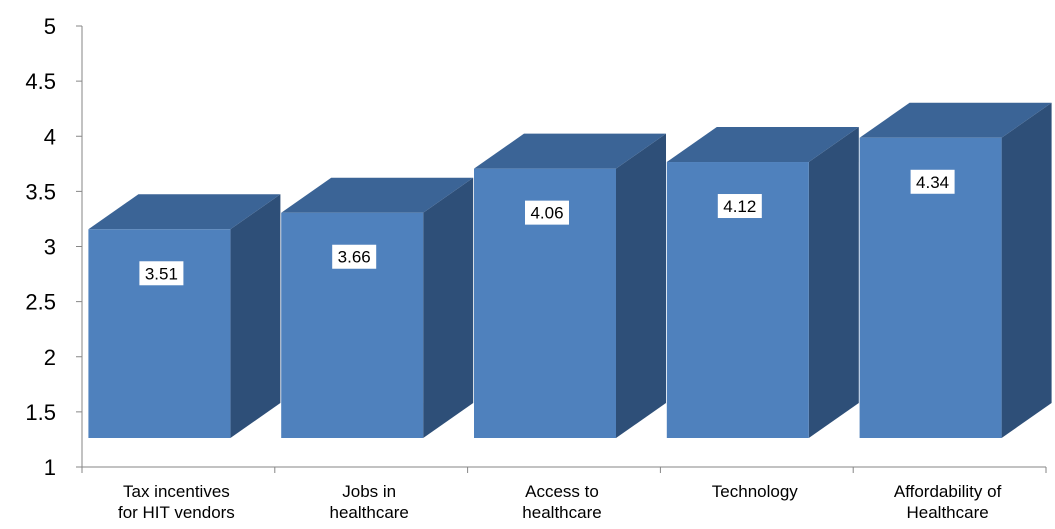  Describe the element at coordinates (159, 333) in the screenshot. I see `bar-front` at that location.